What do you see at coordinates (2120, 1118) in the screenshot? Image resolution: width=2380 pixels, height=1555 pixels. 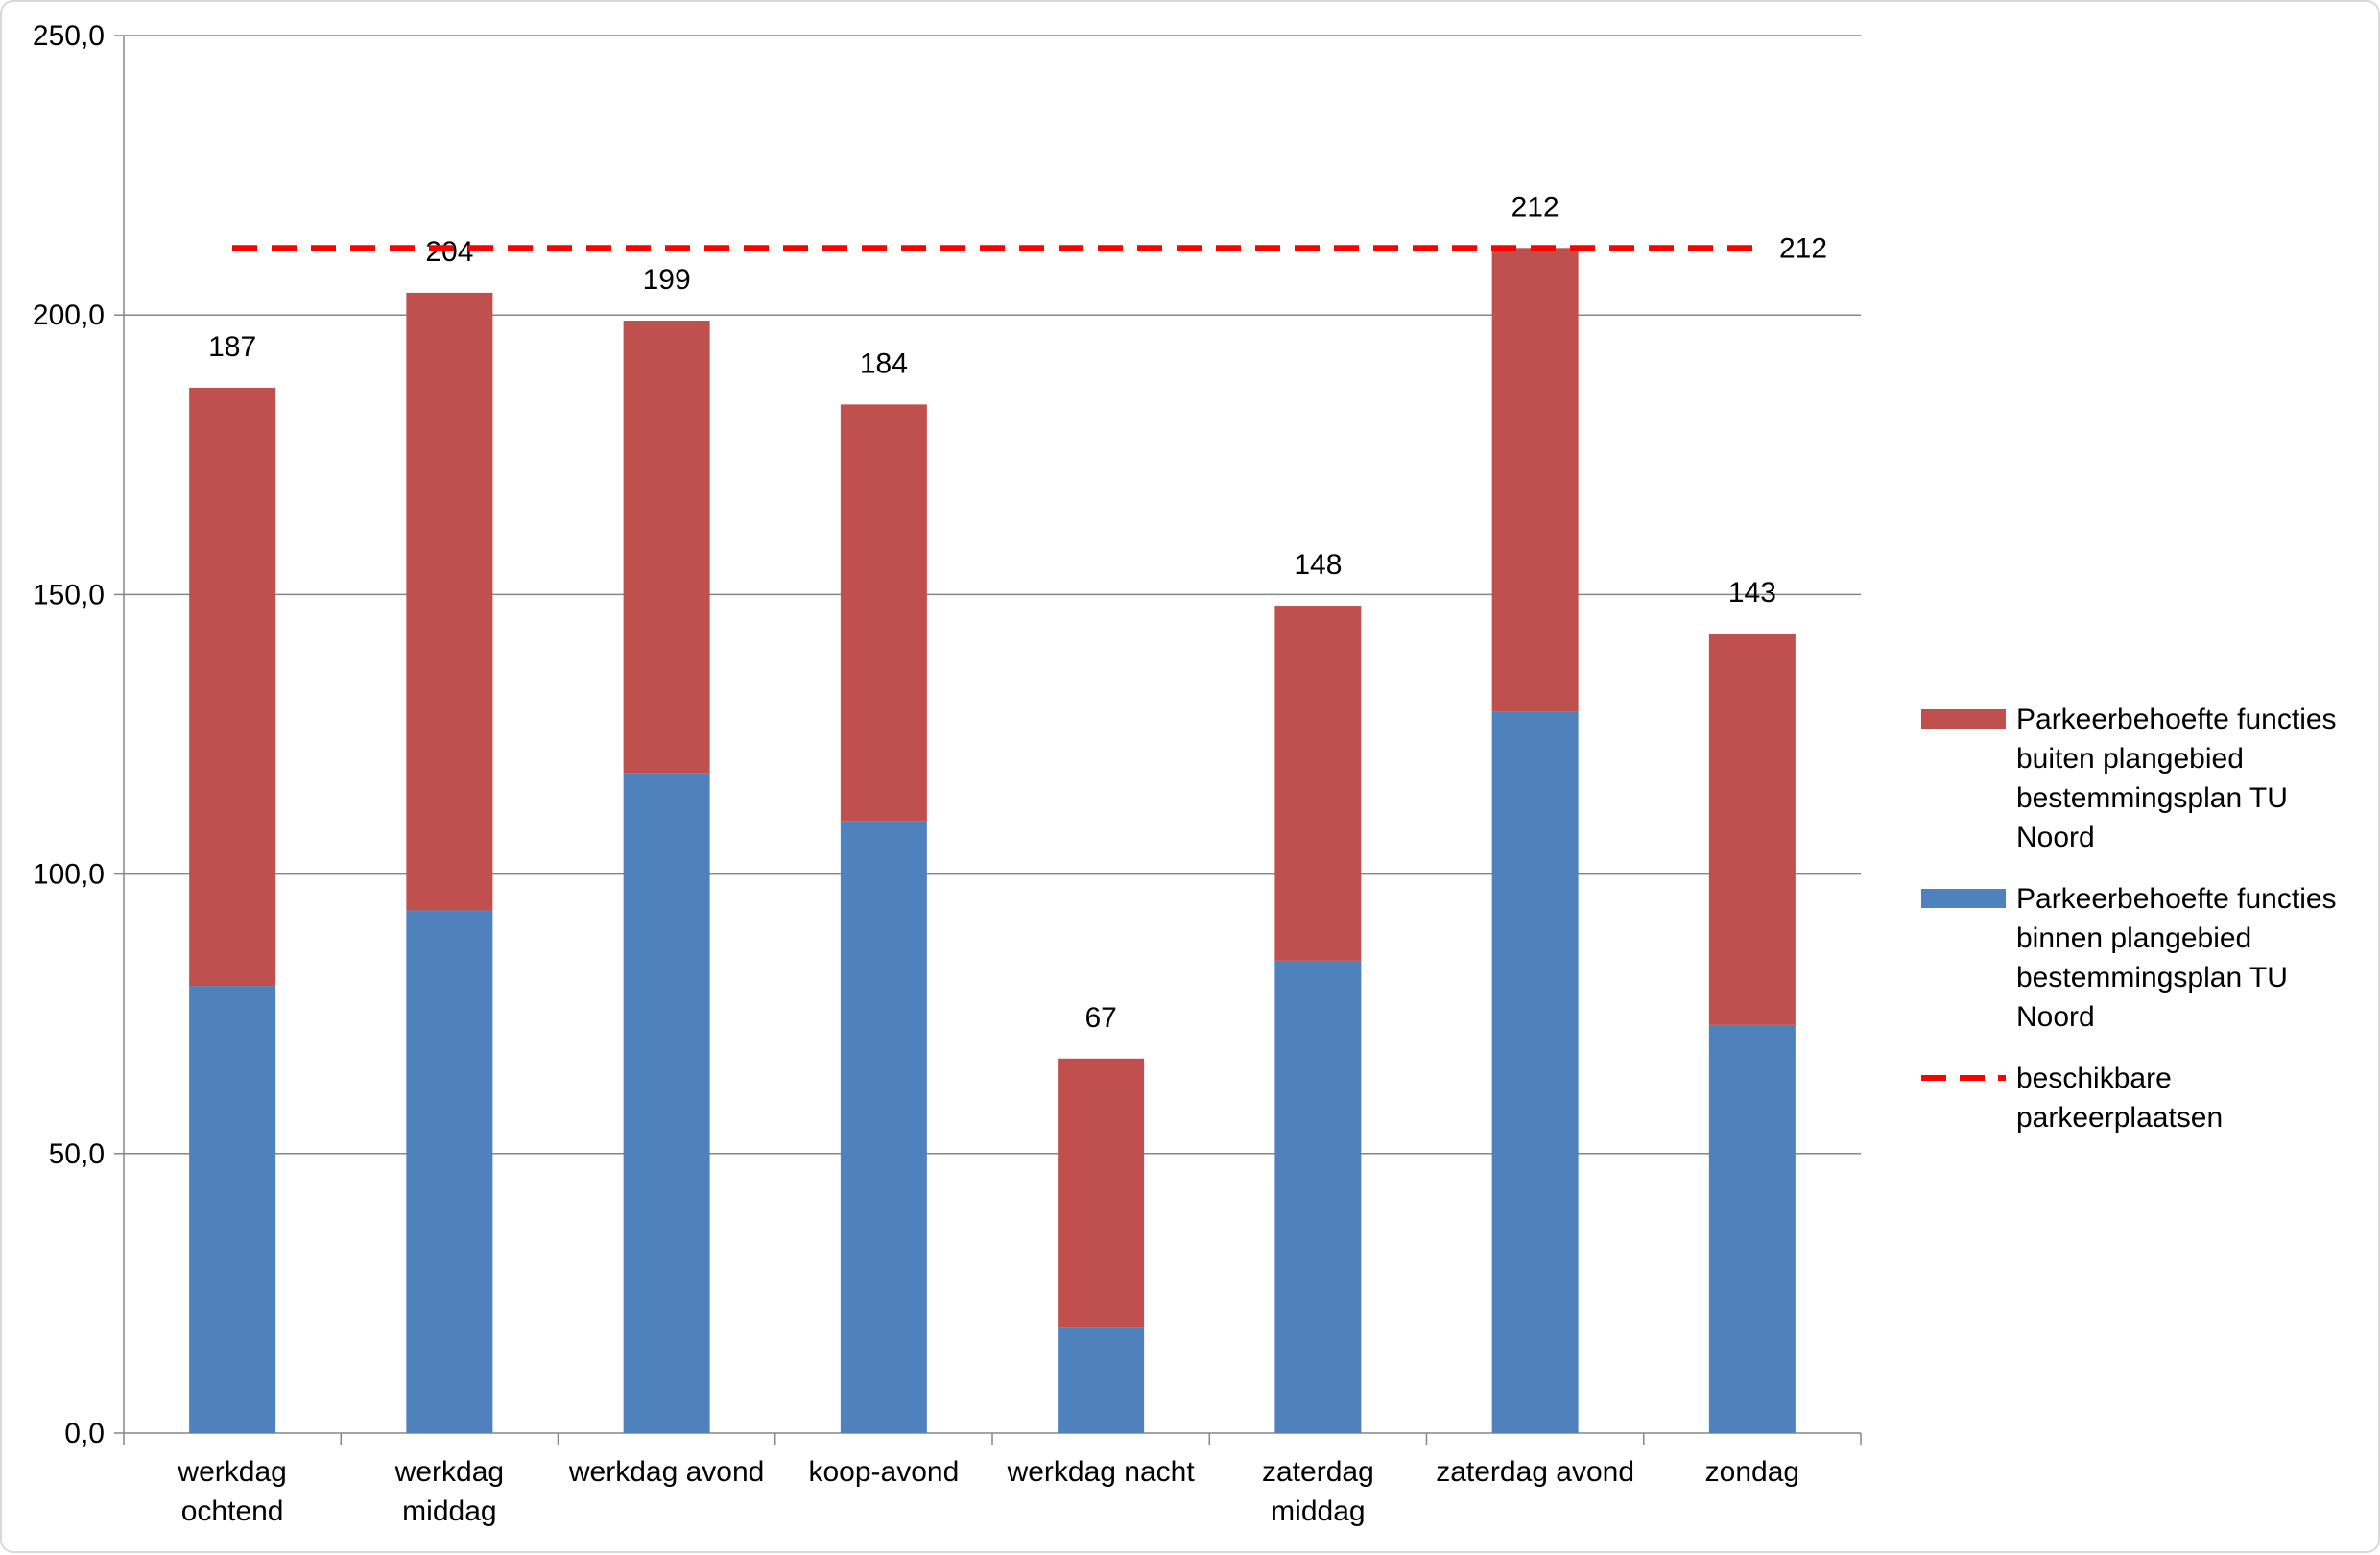 I see `legend-reference-line-text: parkeerplaatsen` at bounding box center [2120, 1118].